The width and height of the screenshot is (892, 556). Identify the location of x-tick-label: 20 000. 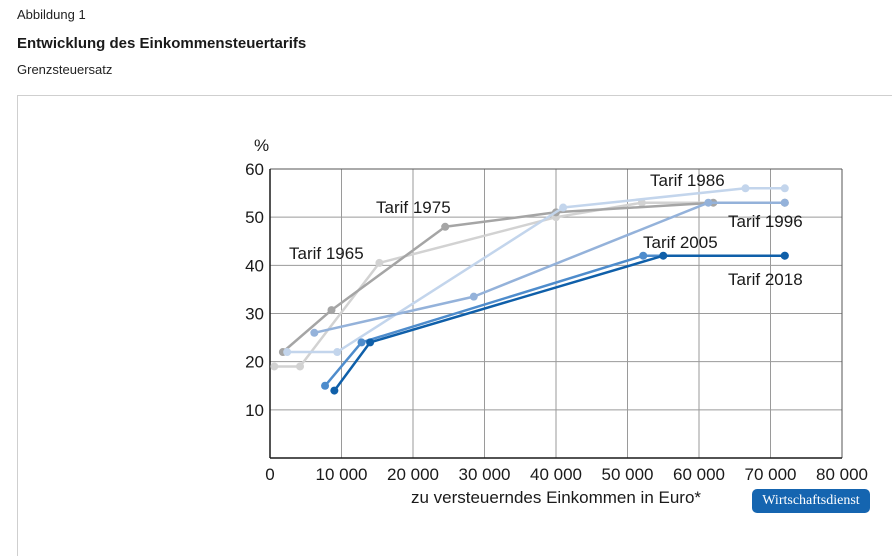
(413, 474).